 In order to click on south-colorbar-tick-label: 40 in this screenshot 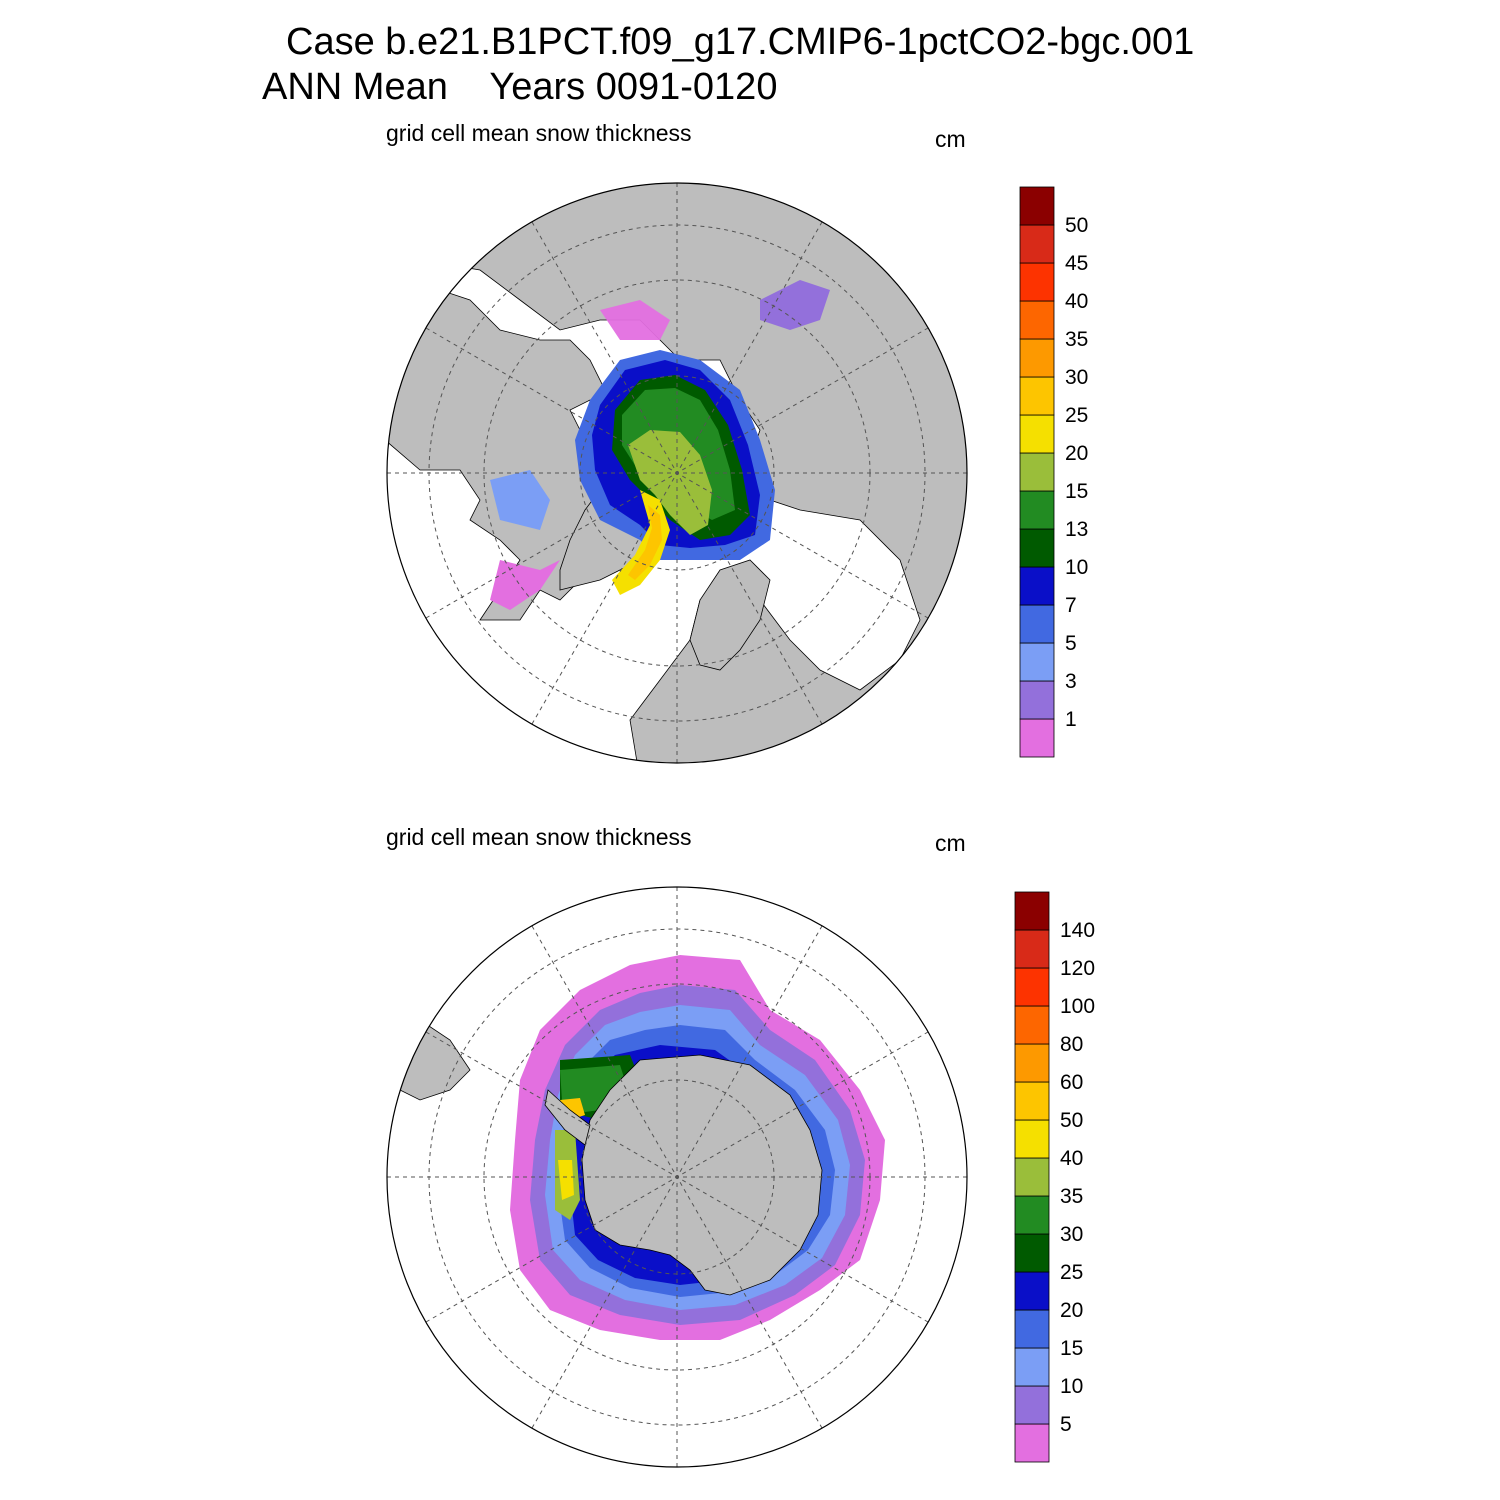, I will do `click(1071, 1158)`.